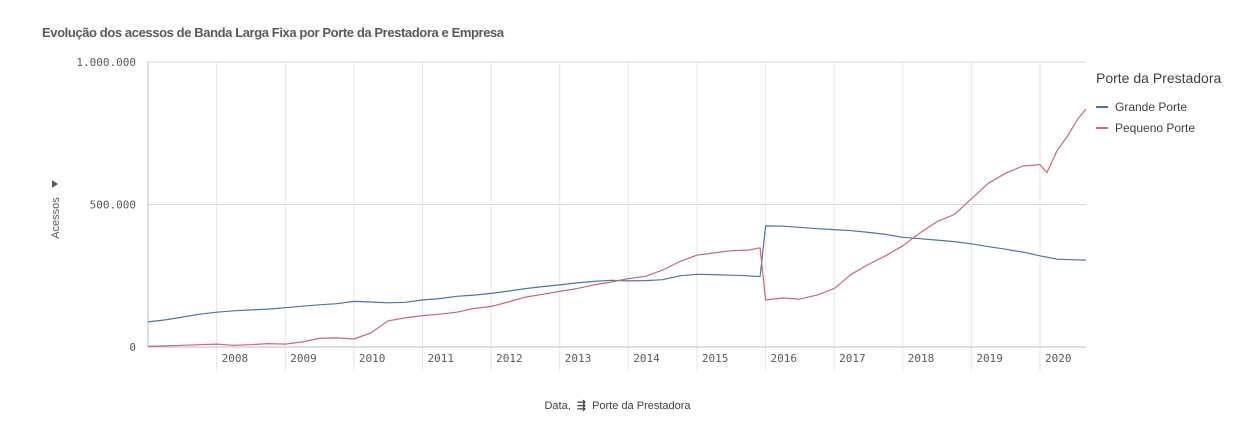  I want to click on legend-swatch-grande-porte, so click(1102, 106).